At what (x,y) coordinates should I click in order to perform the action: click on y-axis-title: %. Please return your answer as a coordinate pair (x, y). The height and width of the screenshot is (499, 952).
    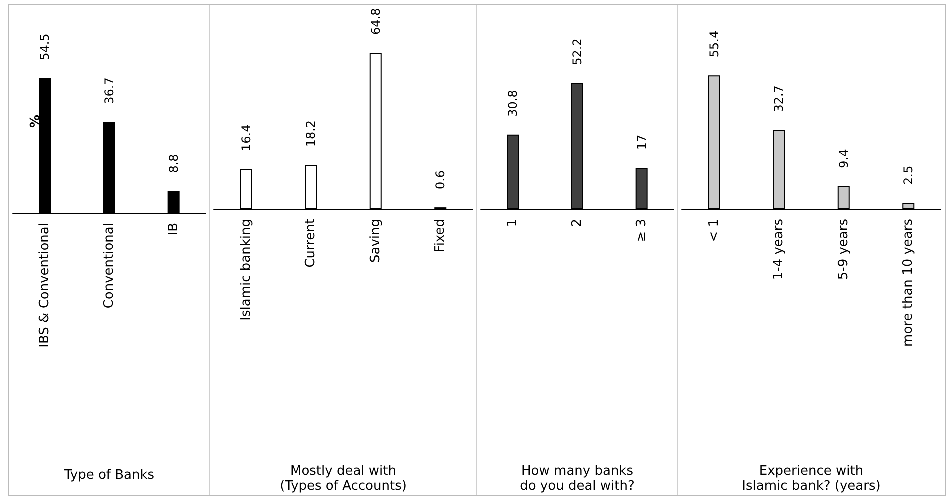
    Looking at the image, I should click on (33, 121).